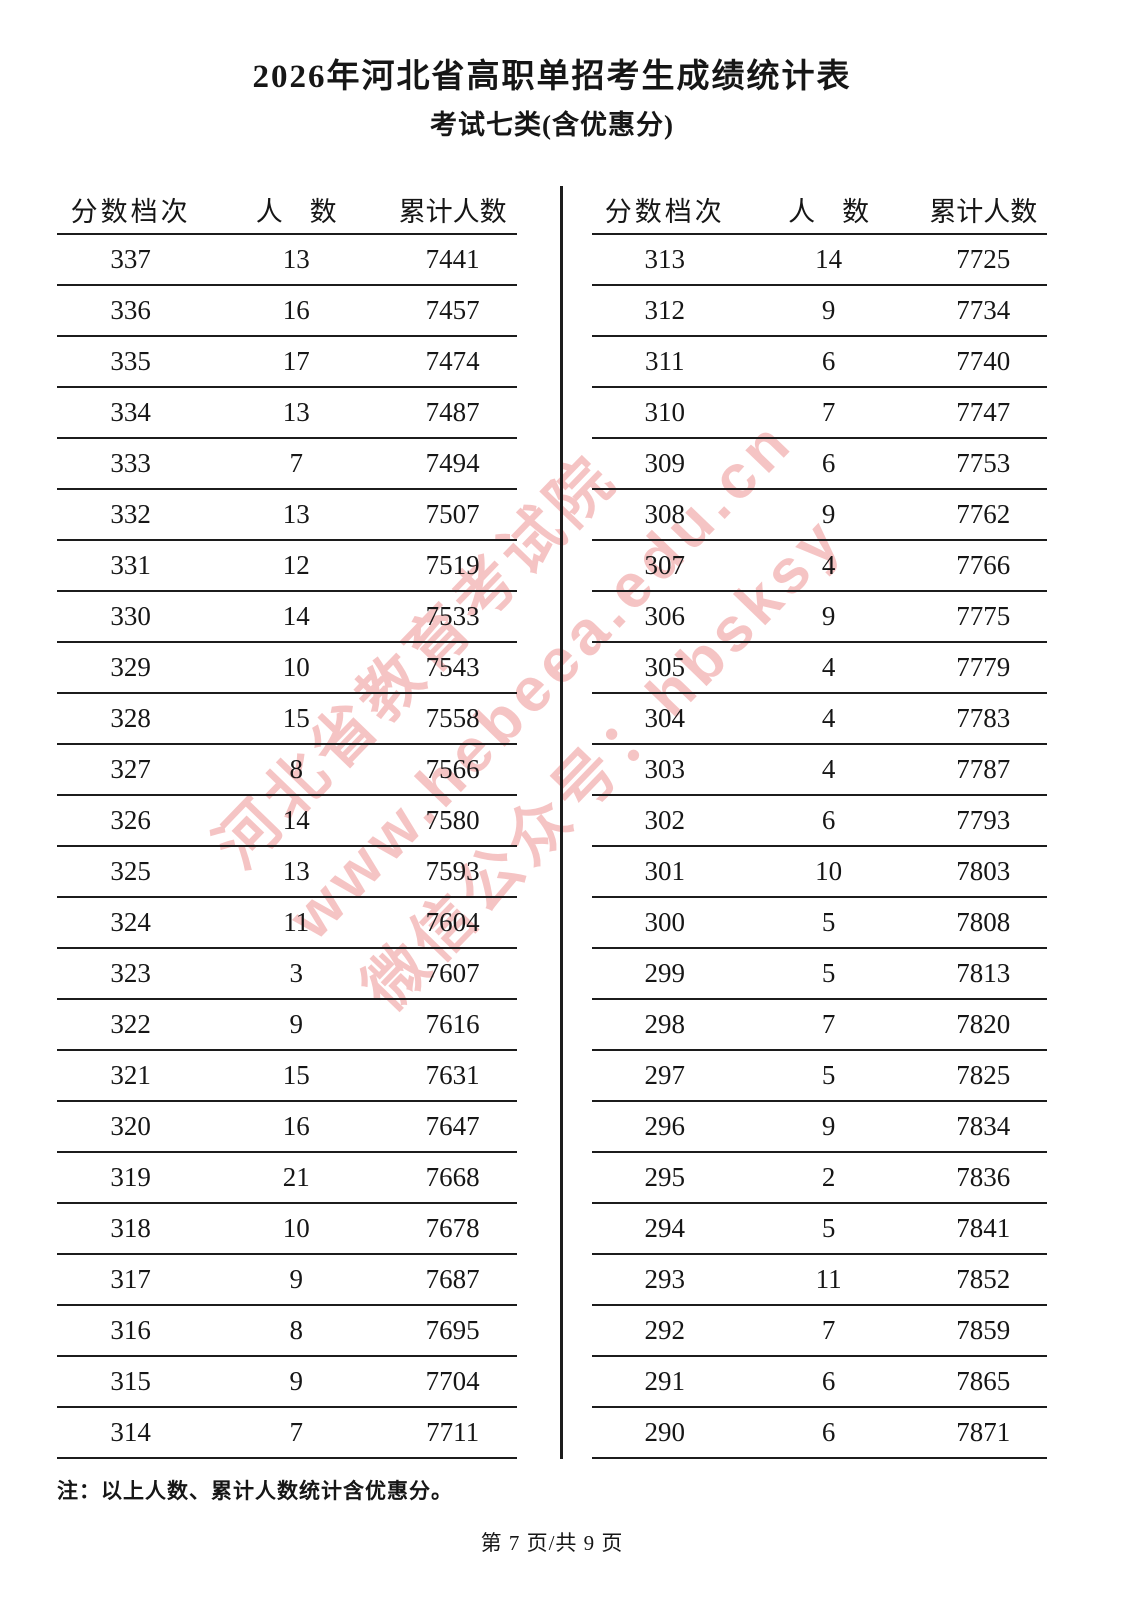  What do you see at coordinates (983, 514) in the screenshot?
I see `cumulative-cell: 7762` at bounding box center [983, 514].